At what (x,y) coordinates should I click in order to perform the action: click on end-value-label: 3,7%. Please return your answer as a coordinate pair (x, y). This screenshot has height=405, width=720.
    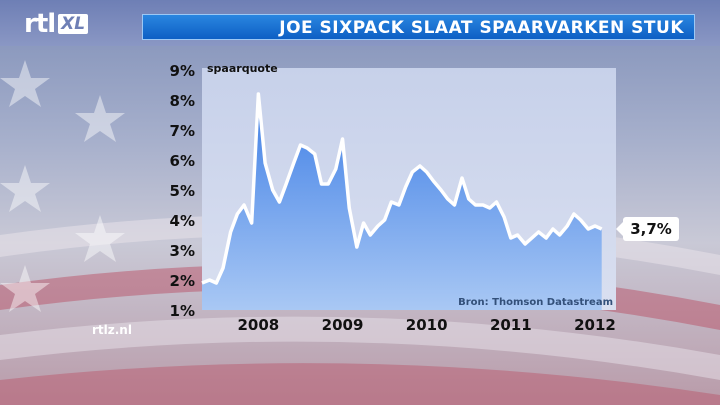
    Looking at the image, I should click on (651, 229).